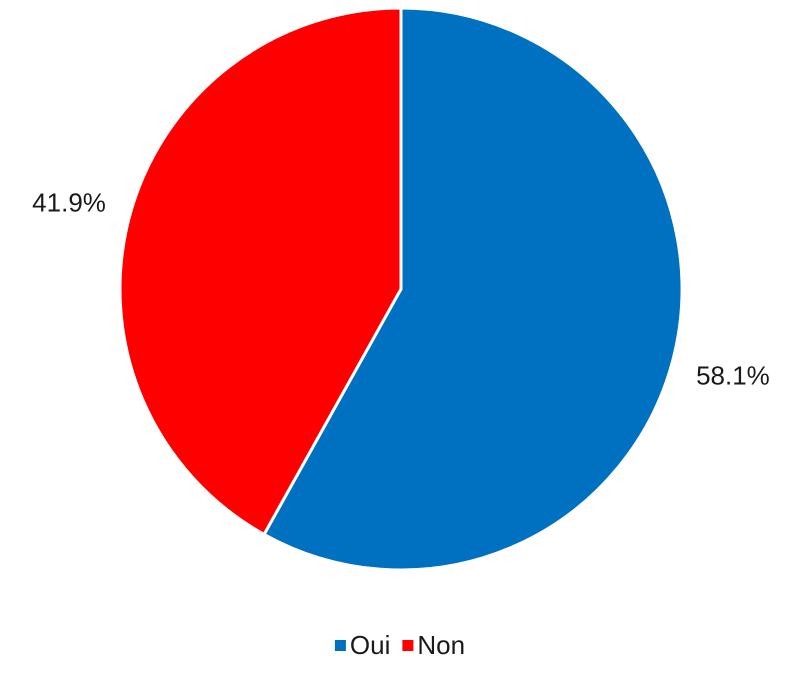 Image resolution: width=799 pixels, height=682 pixels. Describe the element at coordinates (441, 645) in the screenshot. I see `legend-label-non: Non` at that location.